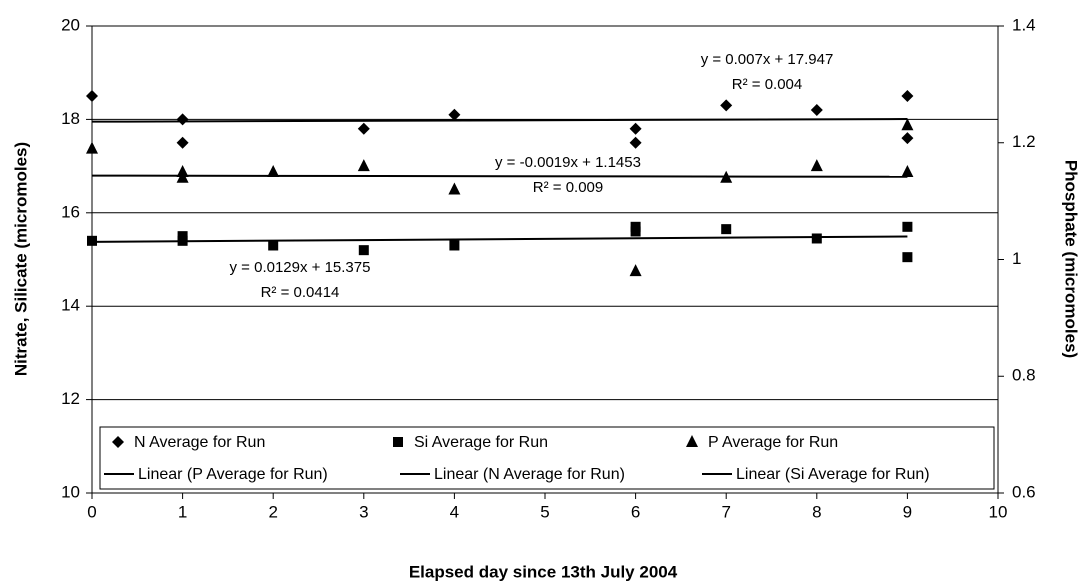 The height and width of the screenshot is (588, 1086). What do you see at coordinates (1016, 258) in the screenshot?
I see `y2-tick-label: 1` at bounding box center [1016, 258].